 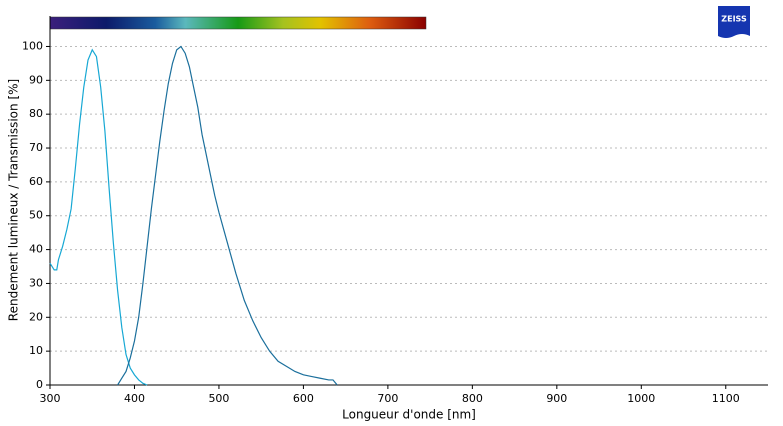 I want to click on spectrum-line, so click(x=98, y=217).